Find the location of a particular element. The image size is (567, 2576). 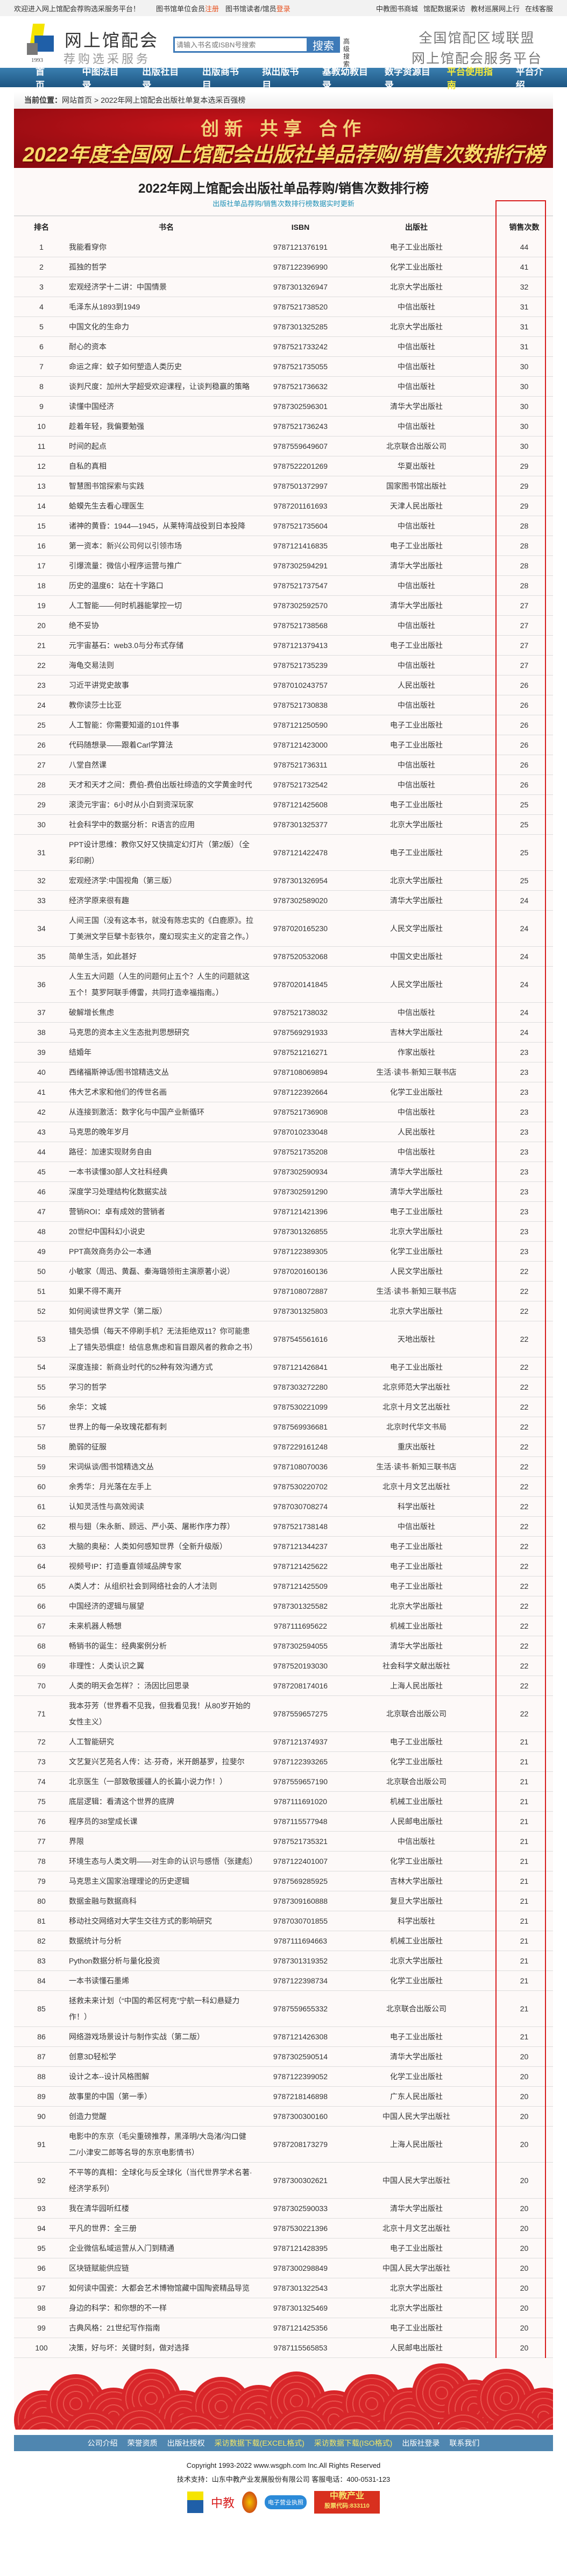

title-cell: 认知灵活性与高效阅读 is located at coordinates (166, 1507).